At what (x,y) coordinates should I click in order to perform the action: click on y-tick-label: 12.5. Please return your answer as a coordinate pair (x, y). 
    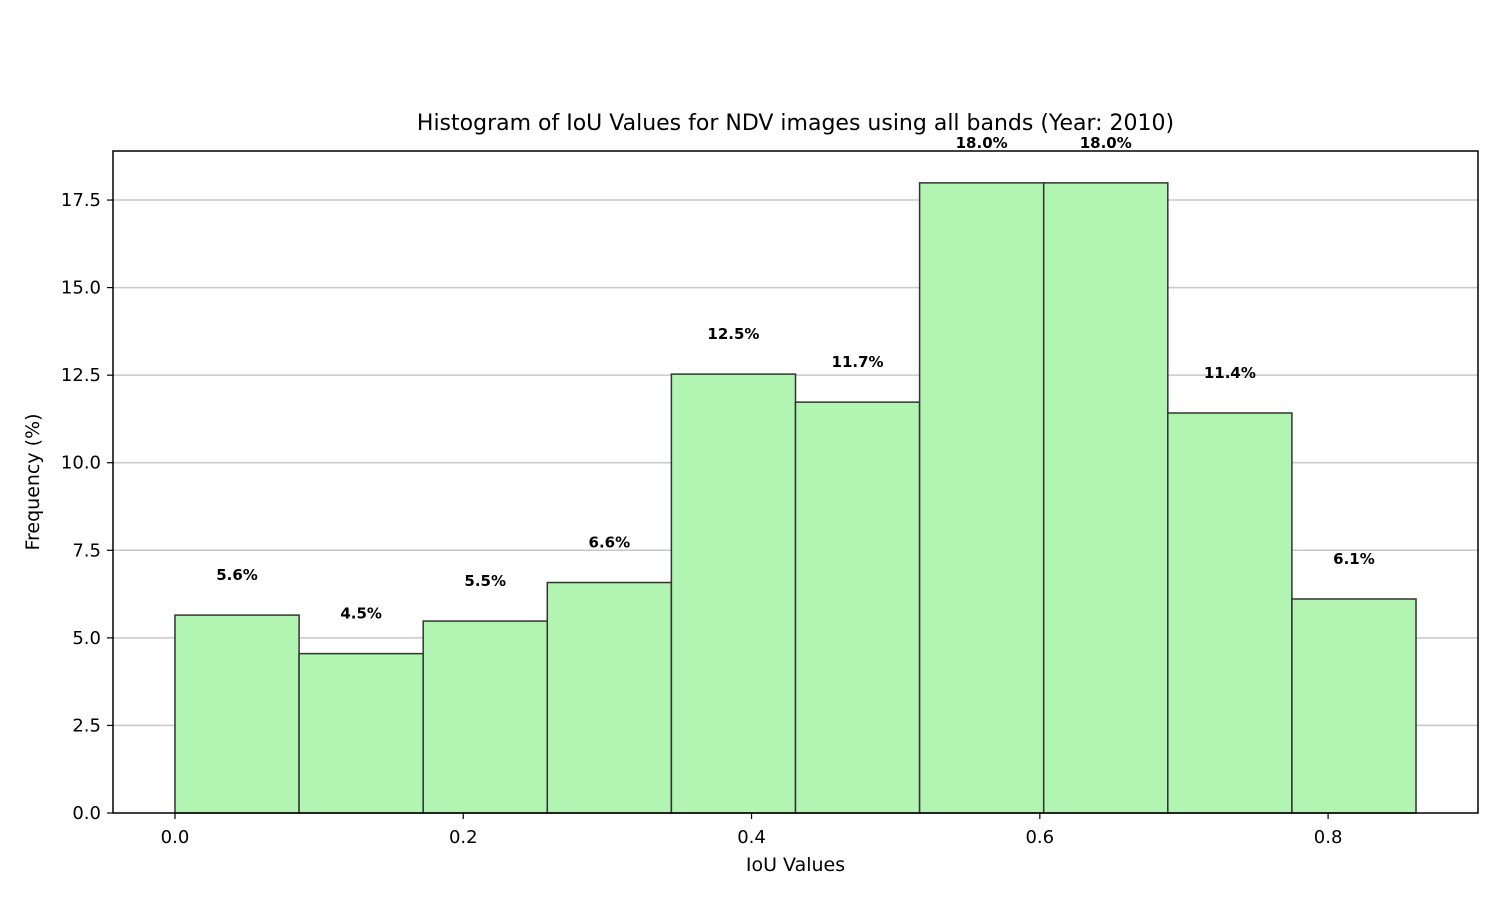
    Looking at the image, I should click on (81, 375).